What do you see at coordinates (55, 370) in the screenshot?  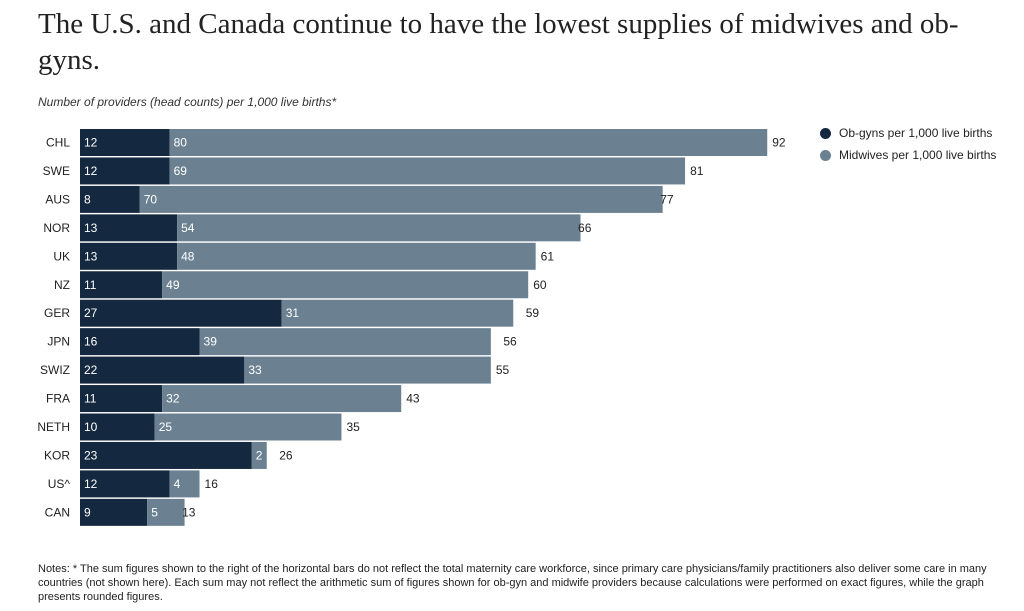 I see `category-label-swiz: SWIZ` at bounding box center [55, 370].